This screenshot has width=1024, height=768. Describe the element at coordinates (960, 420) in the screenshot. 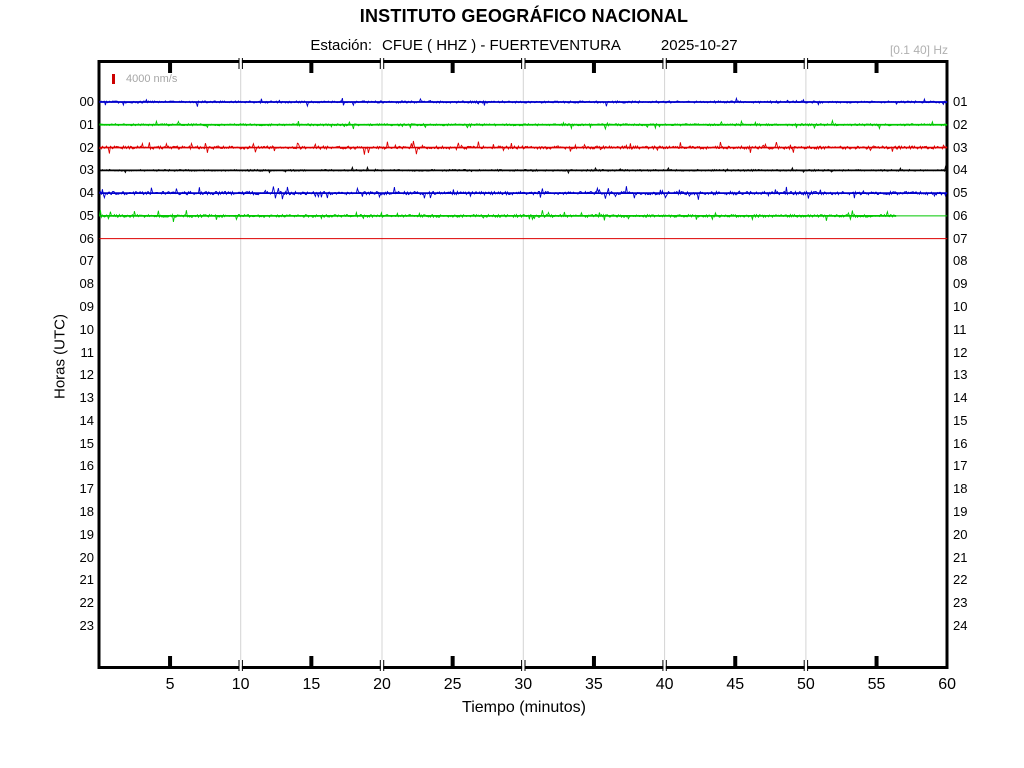

I see `hour-label-right-15: 15` at that location.